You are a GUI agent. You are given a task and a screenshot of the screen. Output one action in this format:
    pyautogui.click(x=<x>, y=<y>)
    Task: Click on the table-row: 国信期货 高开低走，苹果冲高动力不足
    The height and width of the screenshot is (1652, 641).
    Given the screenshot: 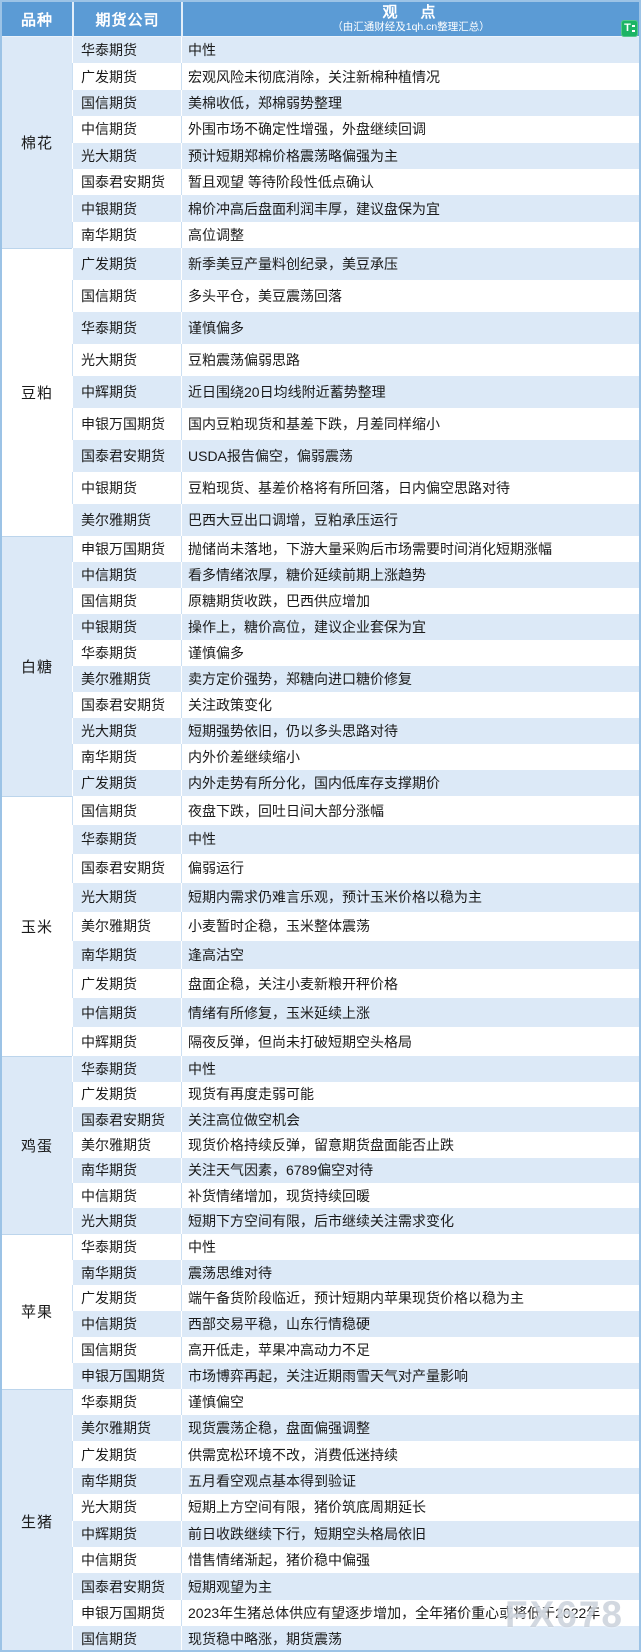 What is the action you would take?
    pyautogui.click(x=355, y=1350)
    